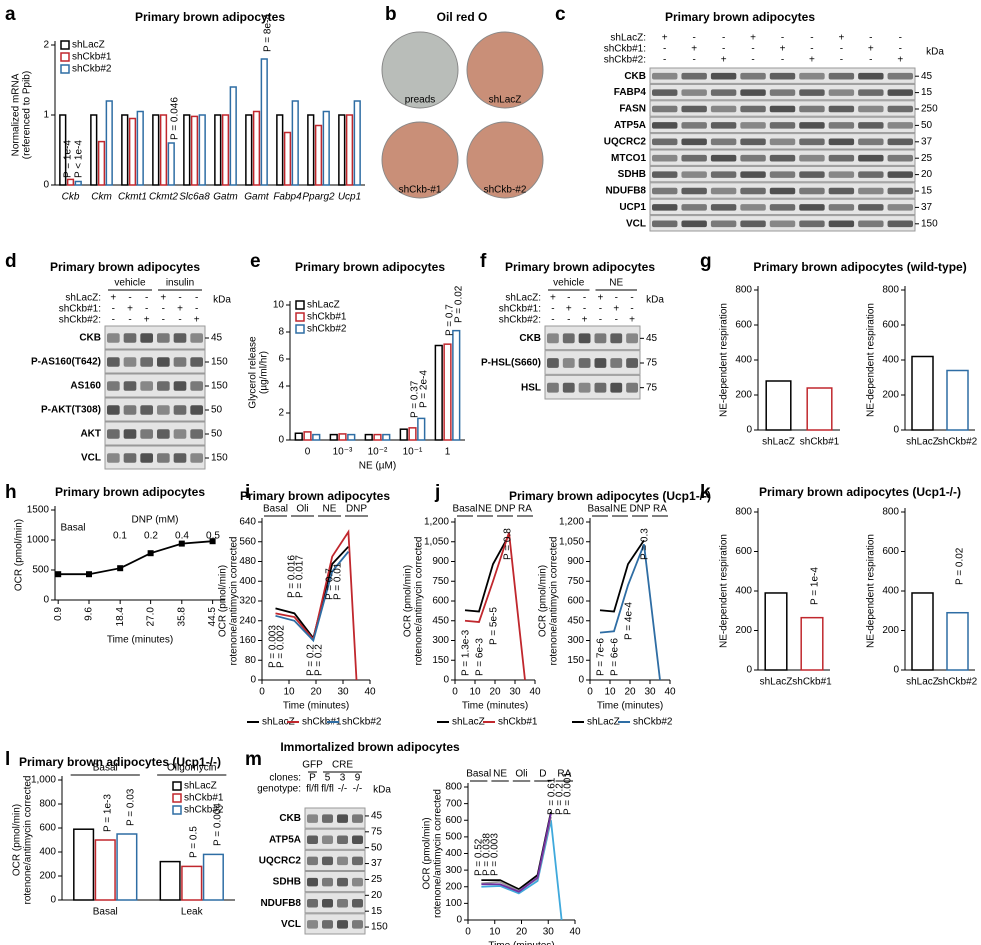  Describe the element at coordinates (650, 692) in the screenshot. I see `x-tick-label: 30` at that location.